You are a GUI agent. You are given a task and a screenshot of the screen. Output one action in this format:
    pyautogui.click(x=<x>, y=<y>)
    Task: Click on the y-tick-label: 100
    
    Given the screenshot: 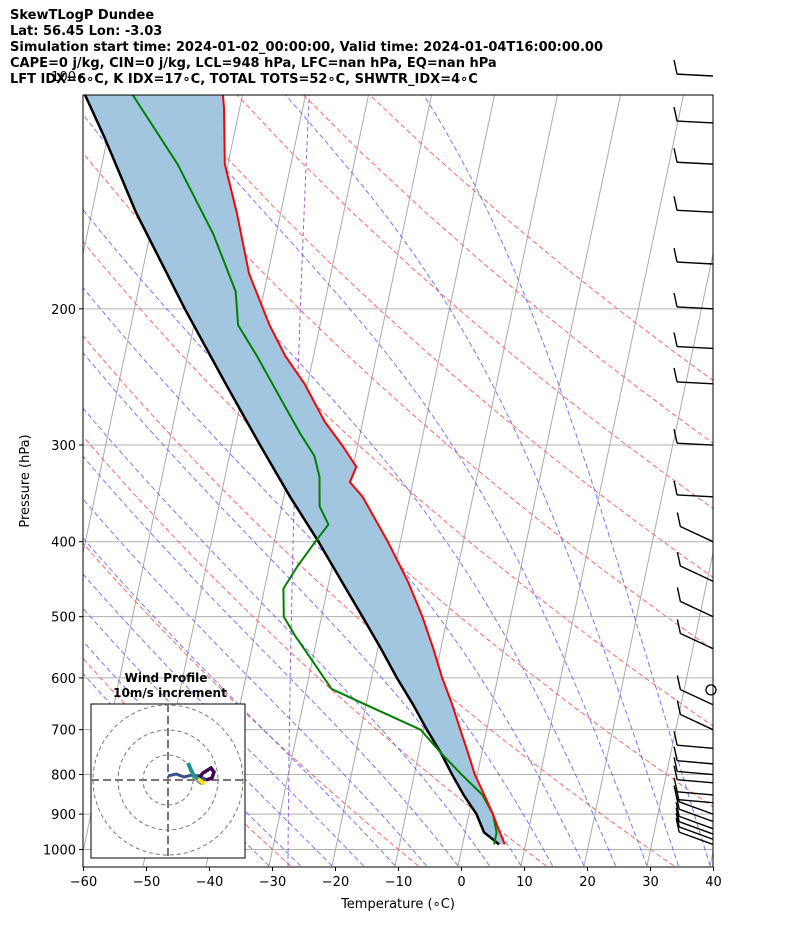 What is the action you would take?
    pyautogui.click(x=63, y=77)
    